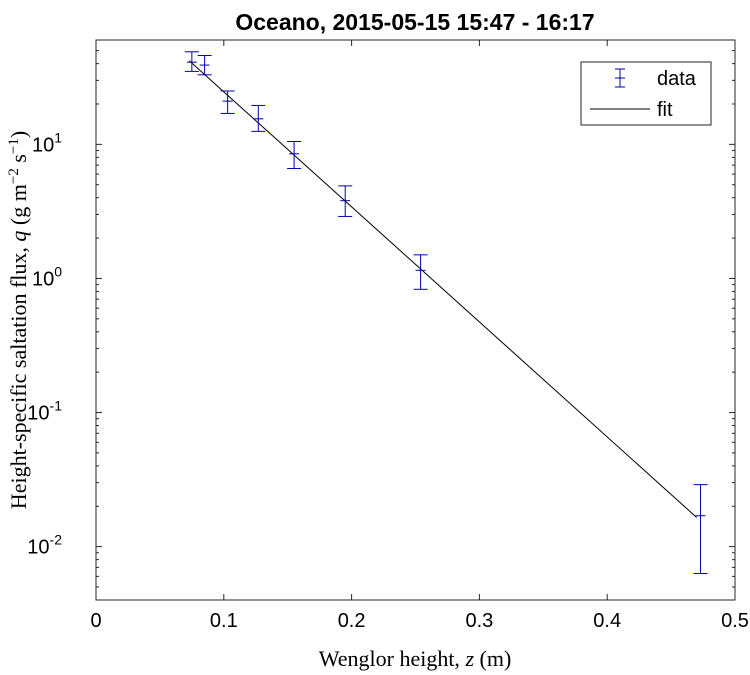  Describe the element at coordinates (44, 545) in the screenshot. I see `y-tick-label: 10⁻²` at that location.